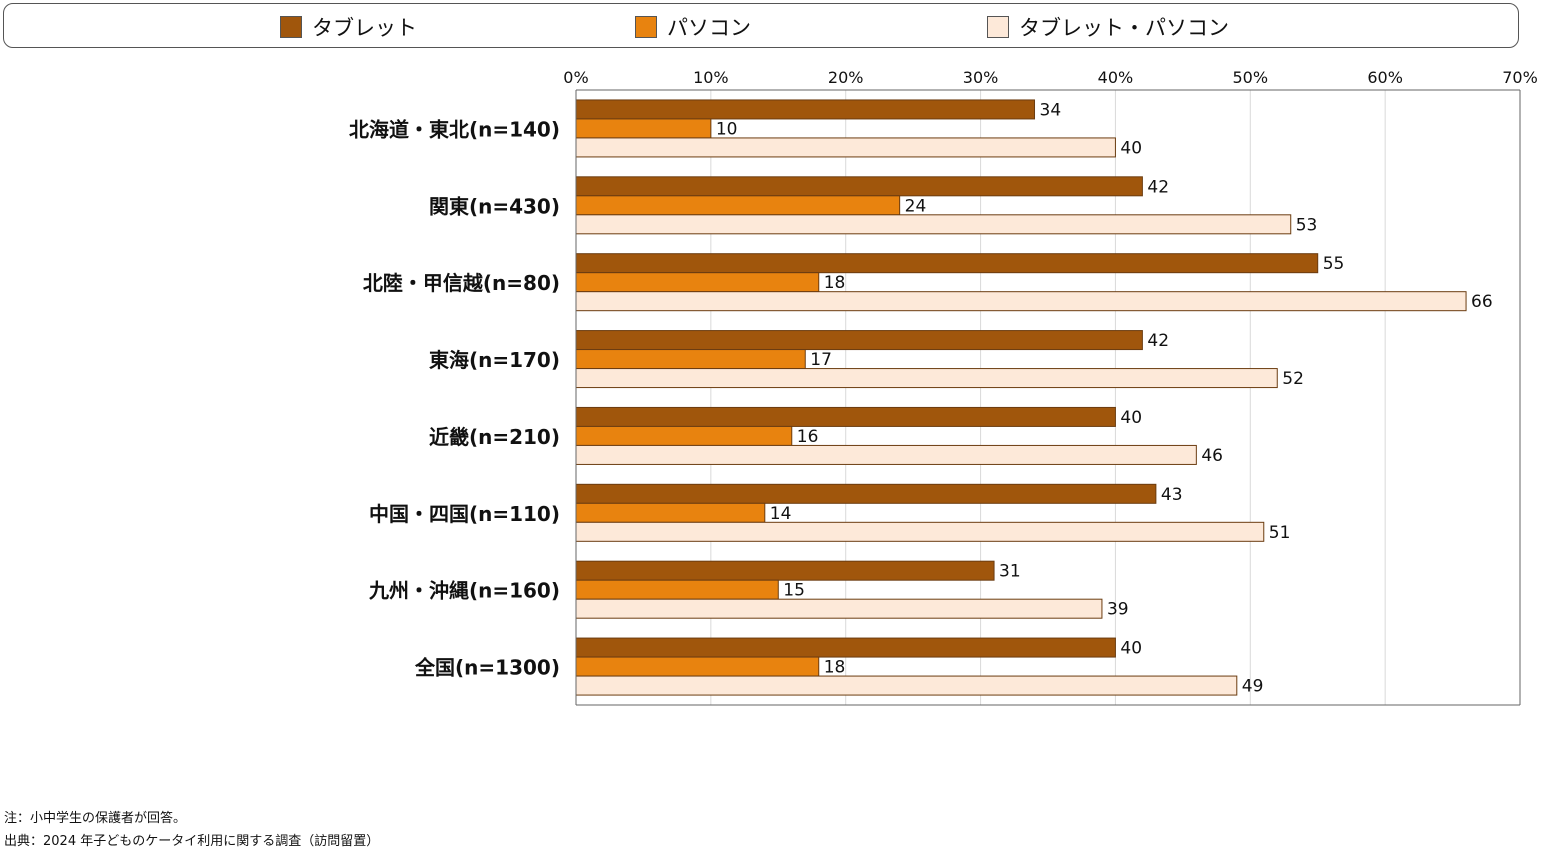  Describe the element at coordinates (1124, 27) in the screenshot. I see `legend-label-tablet-pc: タブレット・パソコン` at that location.